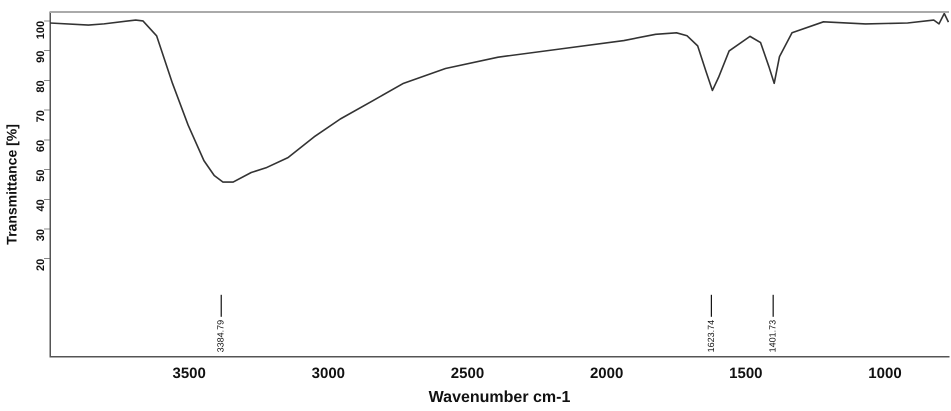 The height and width of the screenshot is (411, 951). What do you see at coordinates (41, 116) in the screenshot?
I see `y-tick-label: 70` at bounding box center [41, 116].